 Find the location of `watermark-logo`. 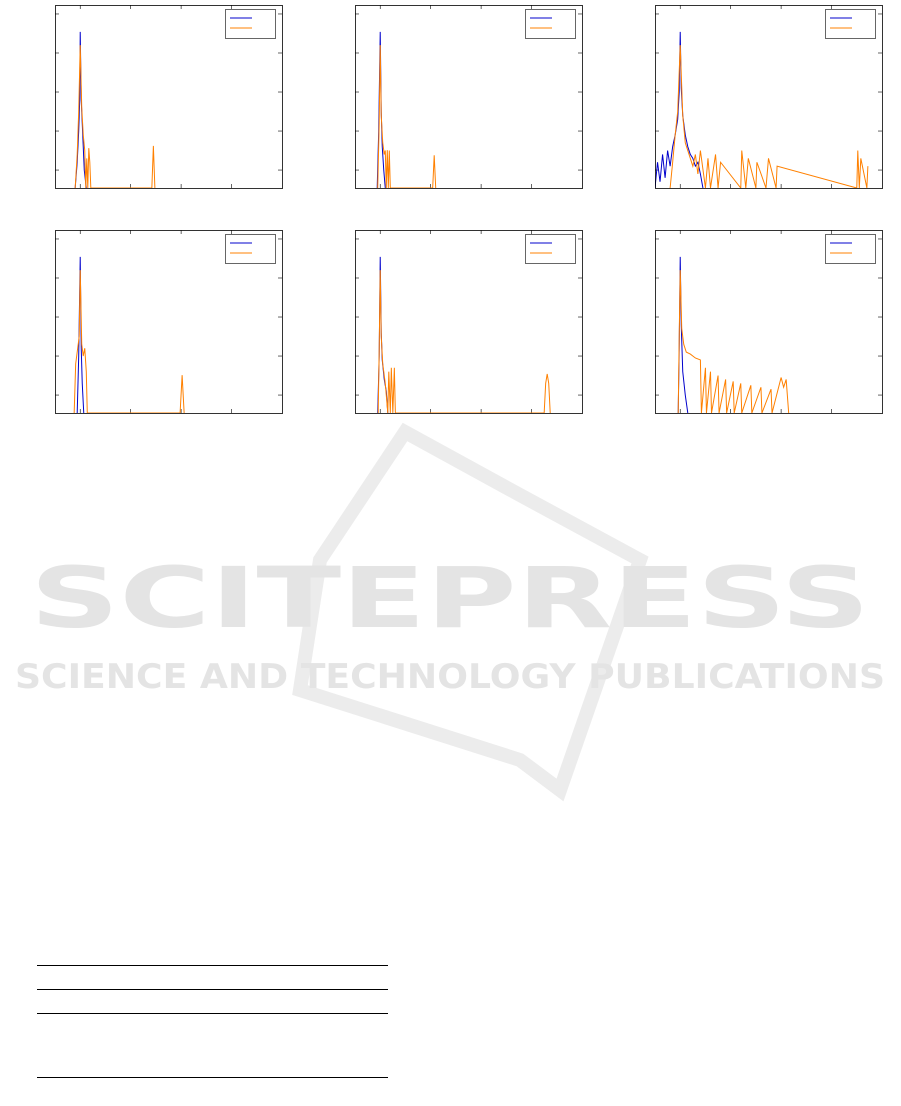

watermark-logo is located at coordinates (470, 612).